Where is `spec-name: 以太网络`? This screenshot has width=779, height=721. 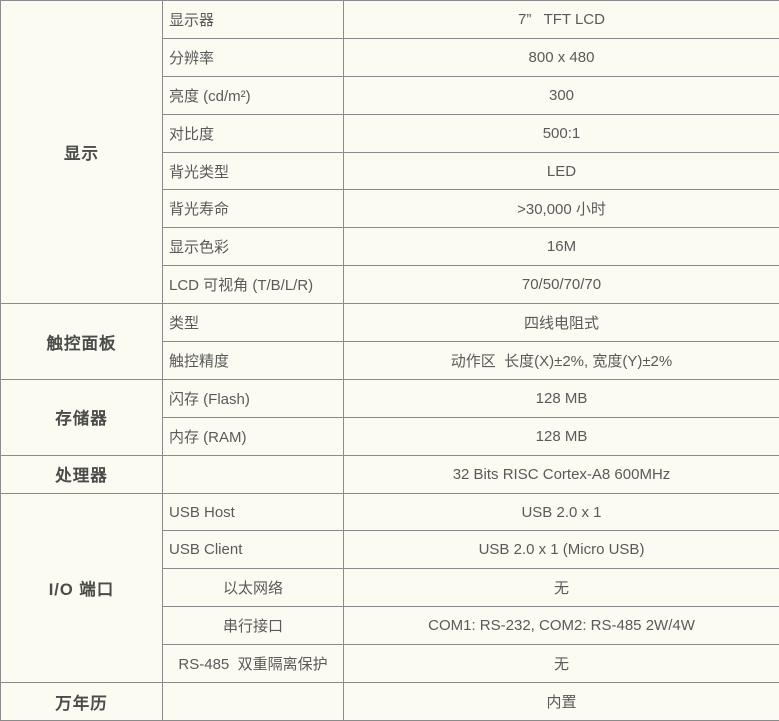
spec-name: 以太网络 is located at coordinates (253, 588).